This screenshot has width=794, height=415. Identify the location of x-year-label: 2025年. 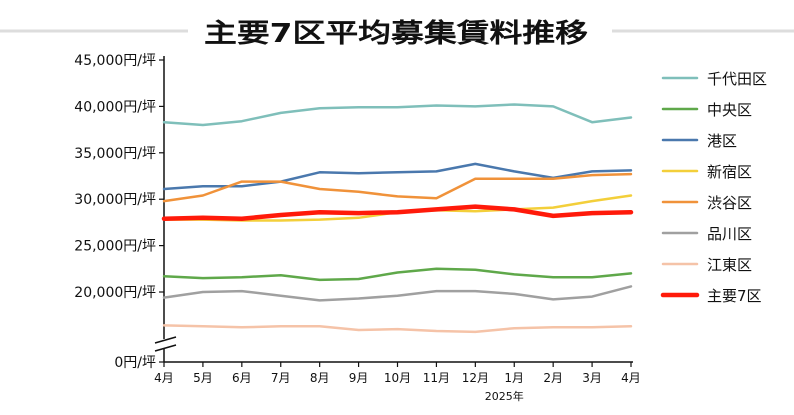
(504, 396).